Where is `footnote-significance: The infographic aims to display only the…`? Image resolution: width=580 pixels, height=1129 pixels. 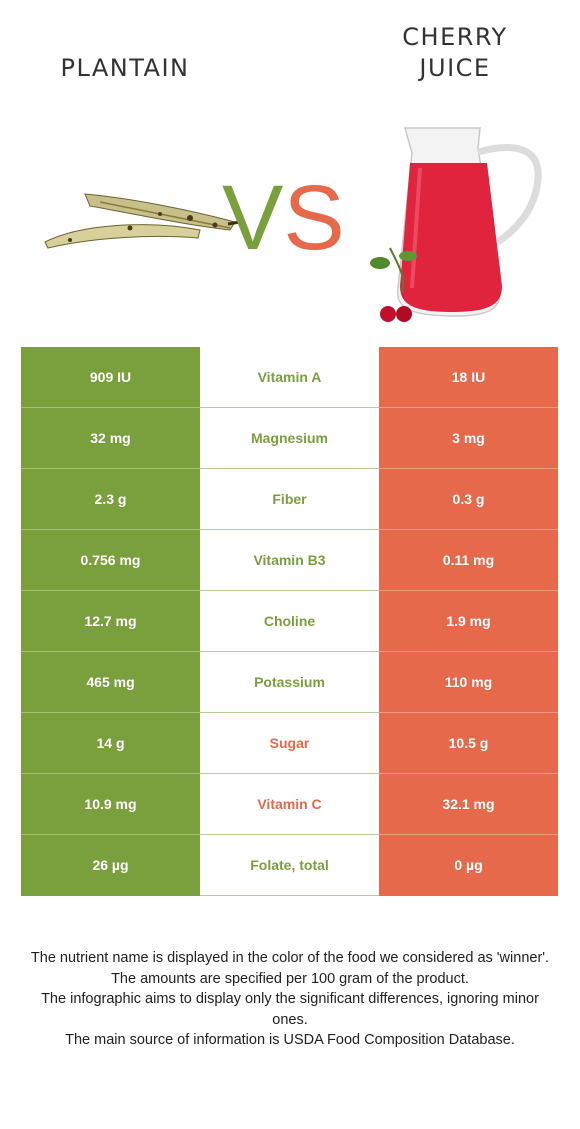
footnote-significance: The infographic aims to display only the… is located at coordinates (290, 1009).